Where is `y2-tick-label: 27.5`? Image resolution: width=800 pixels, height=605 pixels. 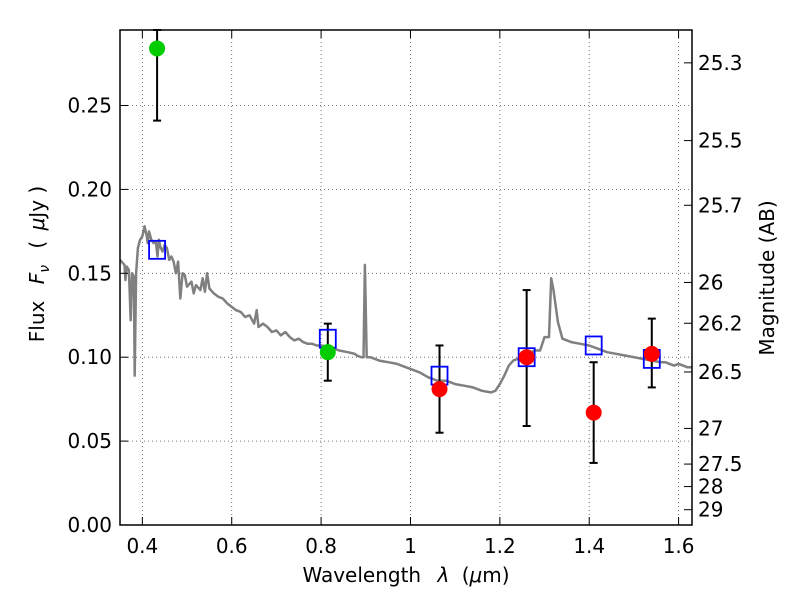 y2-tick-label: 27.5 is located at coordinates (720, 464).